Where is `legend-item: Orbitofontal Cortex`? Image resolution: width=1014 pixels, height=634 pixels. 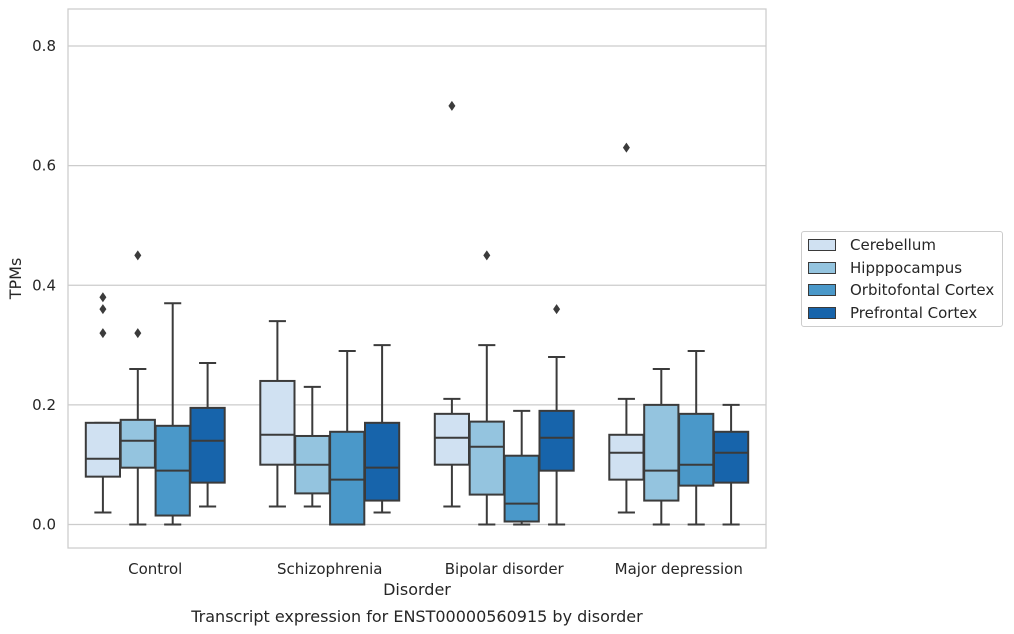
legend-item: Orbitofontal Cortex is located at coordinates (901, 290).